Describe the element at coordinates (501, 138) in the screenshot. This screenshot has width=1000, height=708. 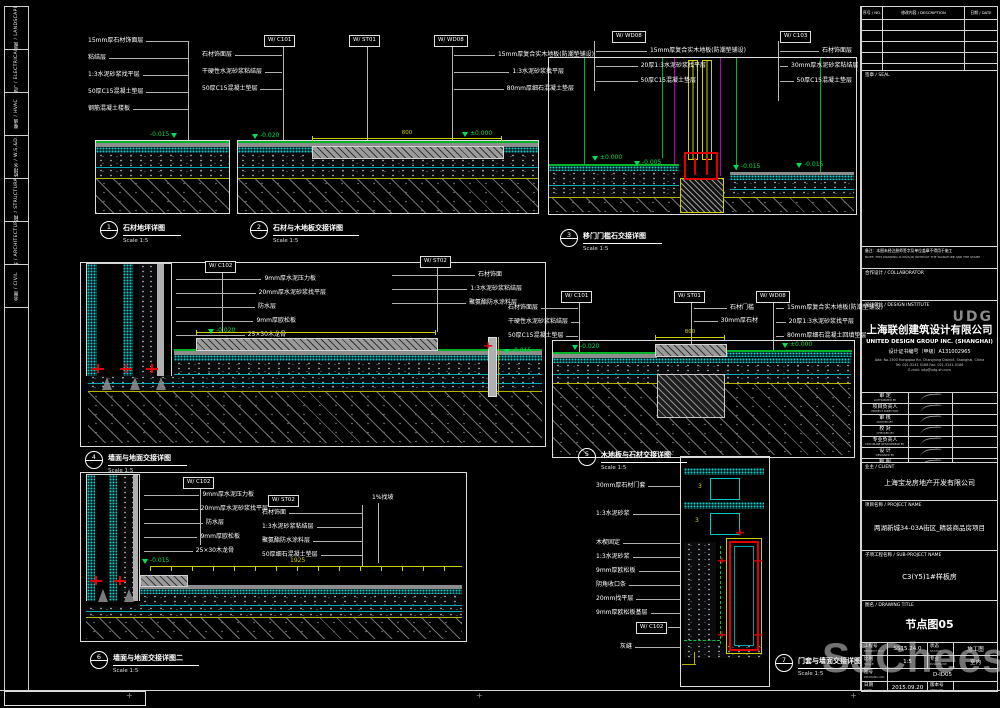
I see `dim-tick` at that location.